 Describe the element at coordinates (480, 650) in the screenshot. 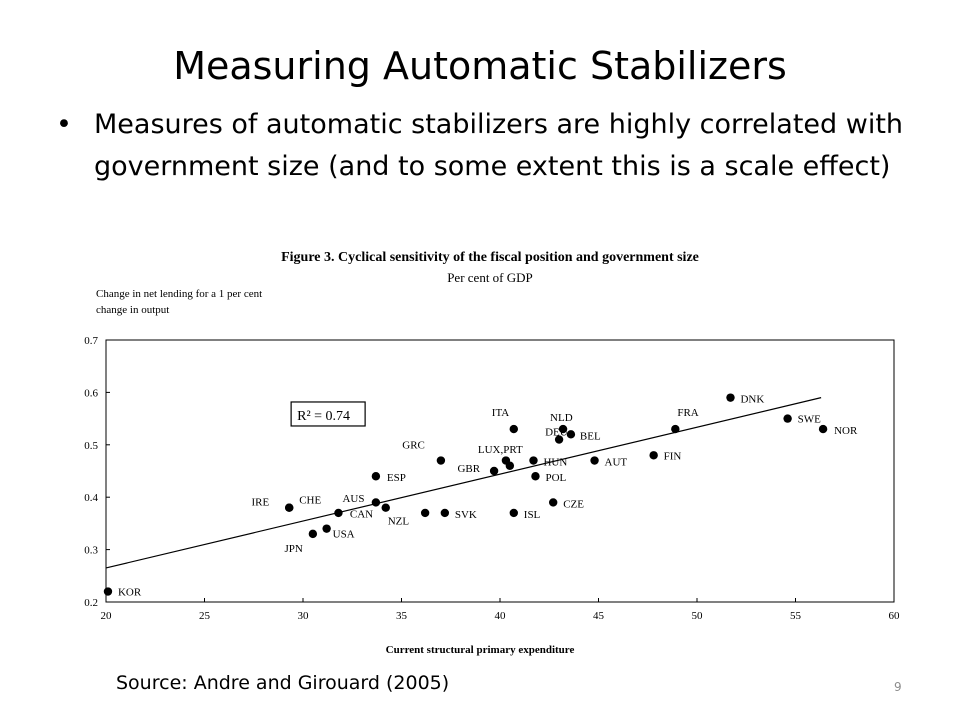

I see `x-axis-label: Current structural primary expenditure` at that location.